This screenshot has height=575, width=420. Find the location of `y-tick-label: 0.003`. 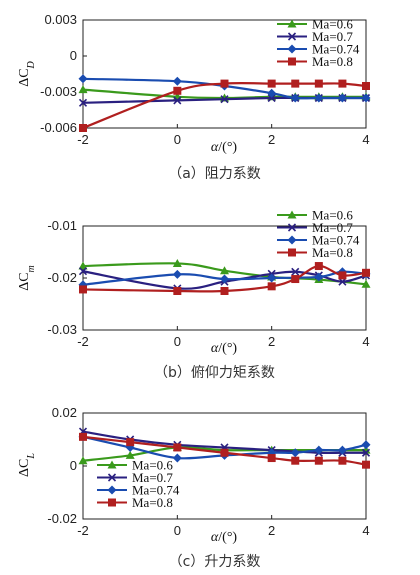

y-tick-label: 0.003 is located at coordinates (60, 19).